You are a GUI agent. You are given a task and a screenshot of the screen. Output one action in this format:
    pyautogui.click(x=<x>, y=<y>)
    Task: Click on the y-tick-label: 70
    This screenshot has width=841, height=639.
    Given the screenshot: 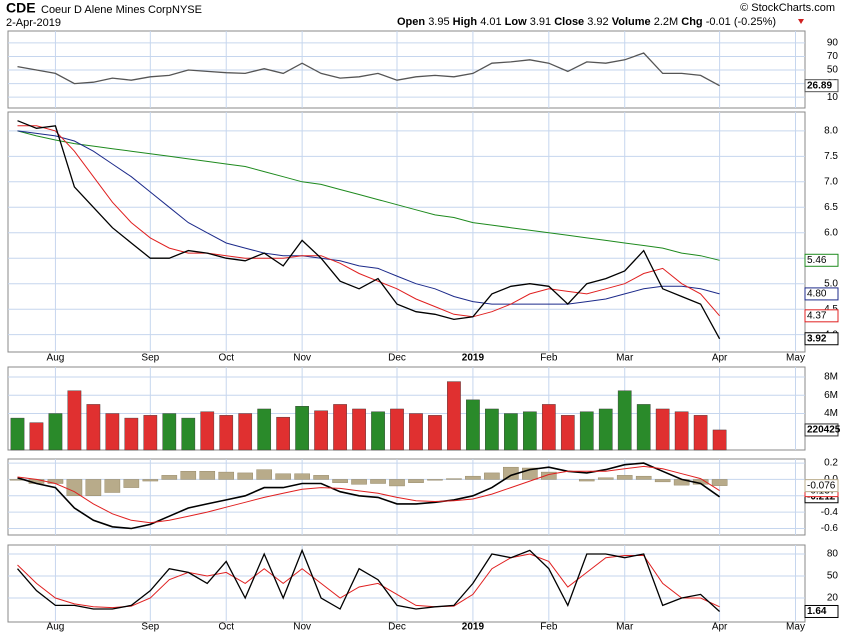 What is the action you would take?
    pyautogui.click(x=833, y=56)
    